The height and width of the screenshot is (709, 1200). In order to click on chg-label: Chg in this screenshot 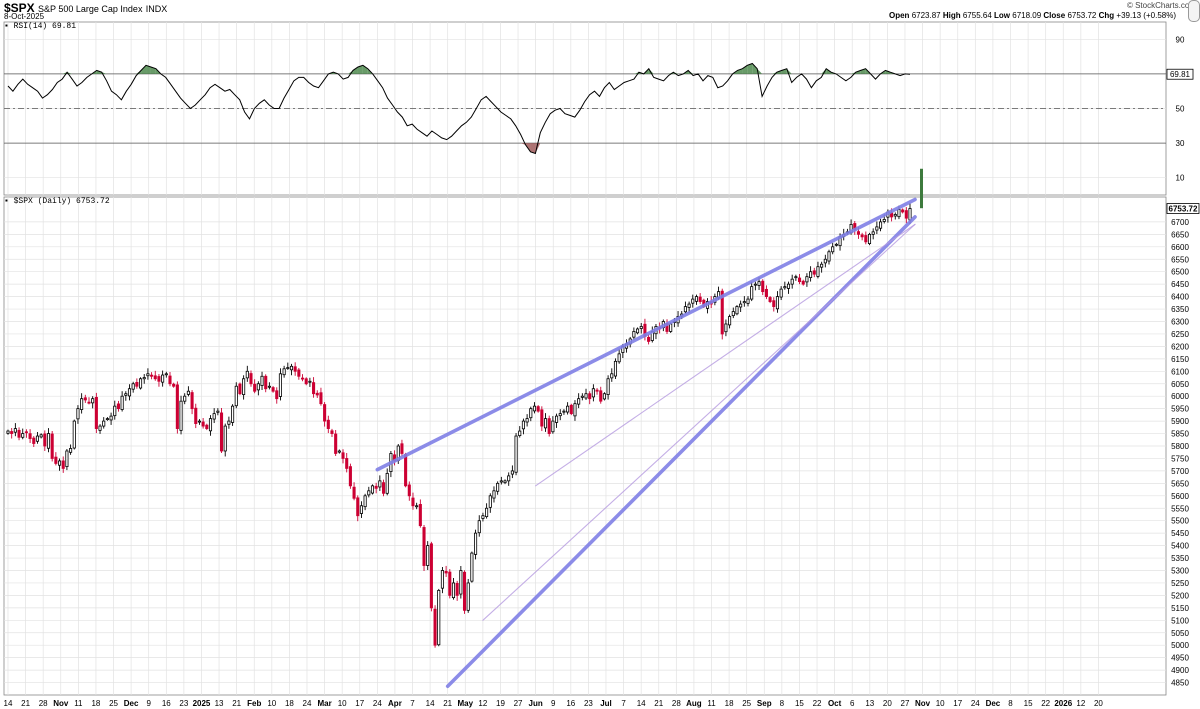, I will do `click(1106, 15)`.